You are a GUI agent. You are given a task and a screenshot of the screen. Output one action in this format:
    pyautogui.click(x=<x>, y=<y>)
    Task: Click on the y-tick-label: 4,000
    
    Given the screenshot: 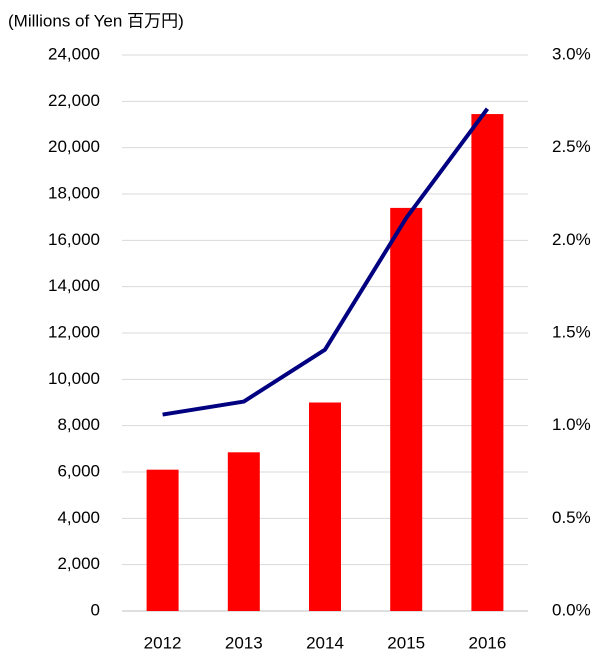 What is the action you would take?
    pyautogui.click(x=78, y=517)
    